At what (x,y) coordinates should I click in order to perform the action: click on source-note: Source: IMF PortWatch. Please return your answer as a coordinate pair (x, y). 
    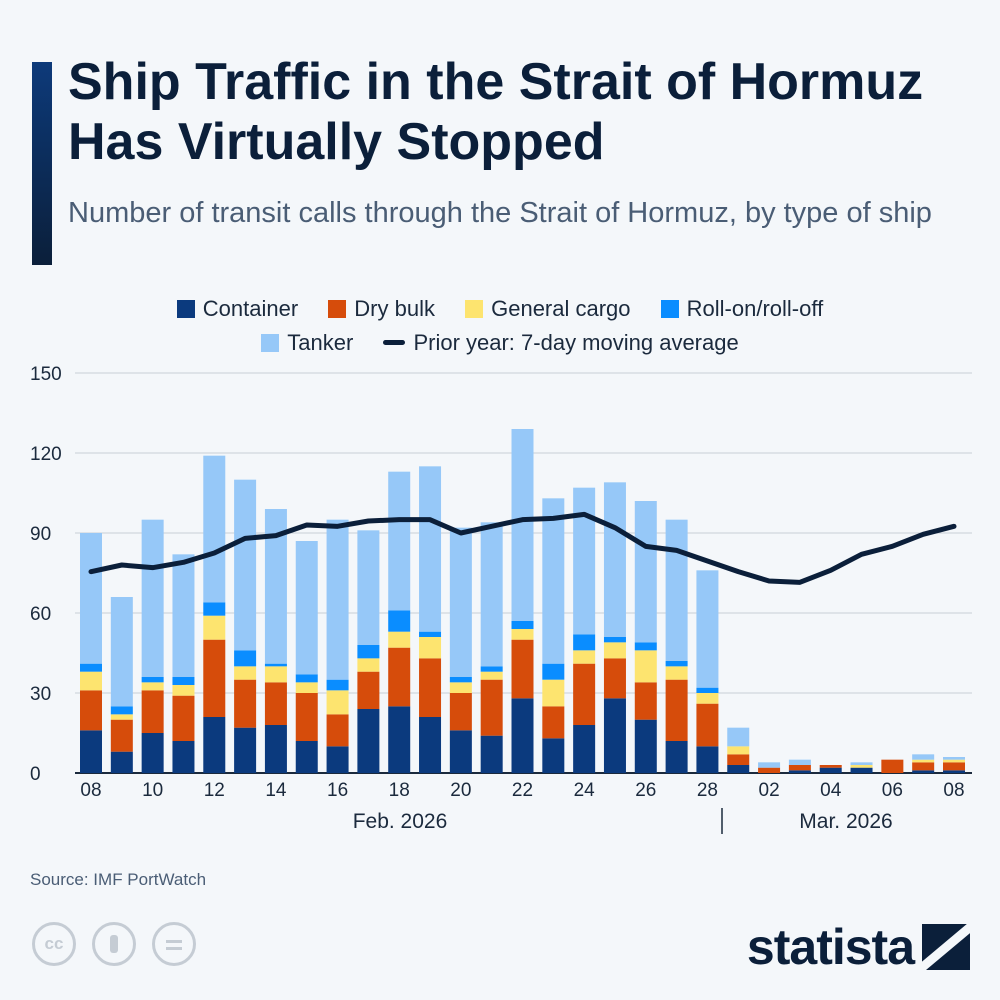
    Looking at the image, I should click on (118, 879).